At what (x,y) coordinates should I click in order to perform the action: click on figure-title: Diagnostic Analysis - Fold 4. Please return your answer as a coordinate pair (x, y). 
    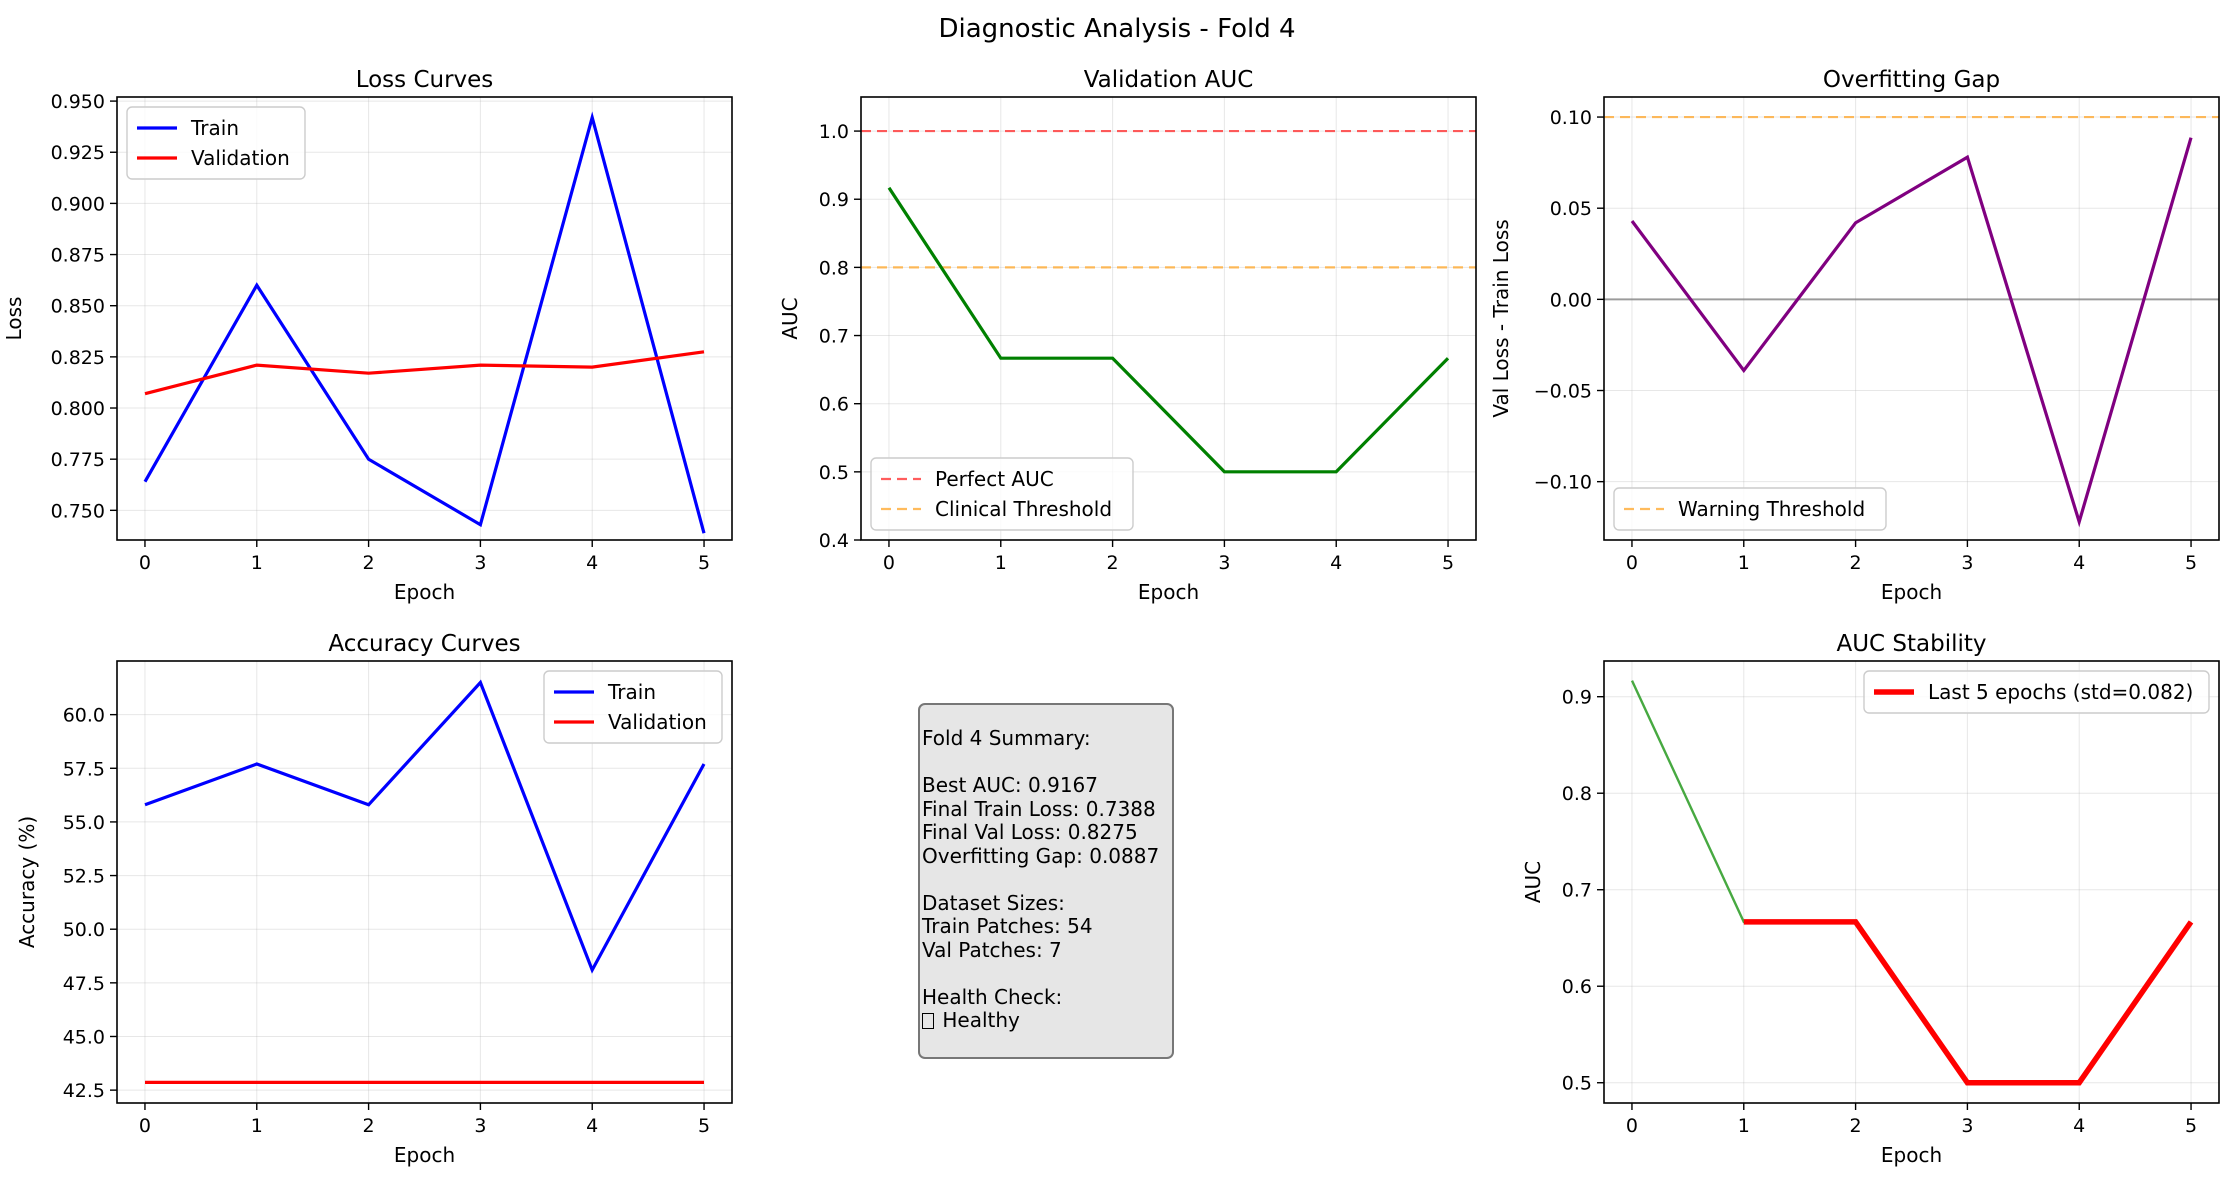
    Looking at the image, I should click on (1116, 29).